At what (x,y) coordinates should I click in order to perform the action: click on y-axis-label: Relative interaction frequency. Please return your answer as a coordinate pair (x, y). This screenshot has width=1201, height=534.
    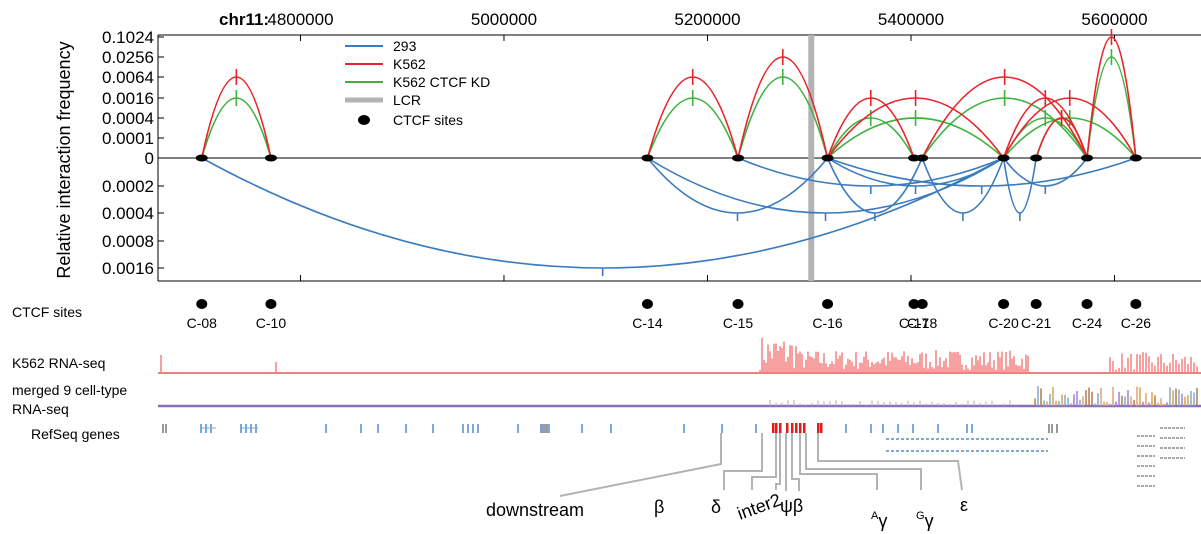
    Looking at the image, I should click on (64, 159).